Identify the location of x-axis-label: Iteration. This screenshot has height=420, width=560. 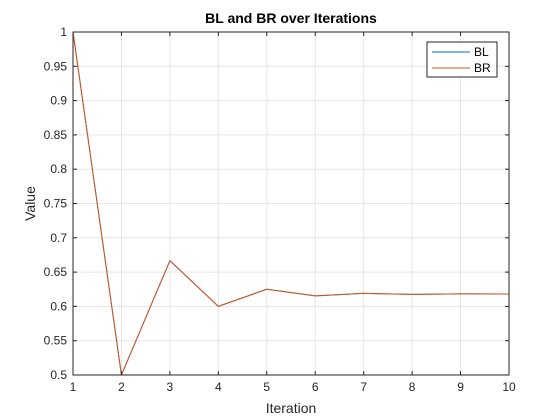
(291, 408).